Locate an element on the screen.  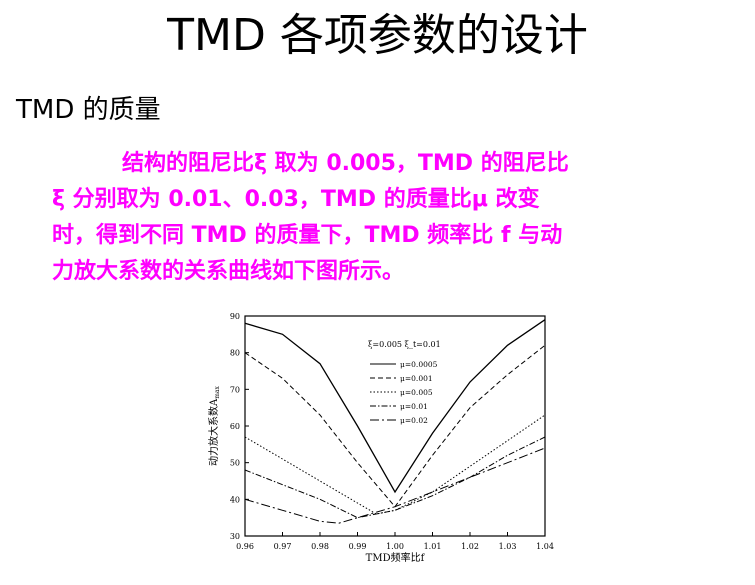
x-tick-label: 0.97 is located at coordinates (283, 546).